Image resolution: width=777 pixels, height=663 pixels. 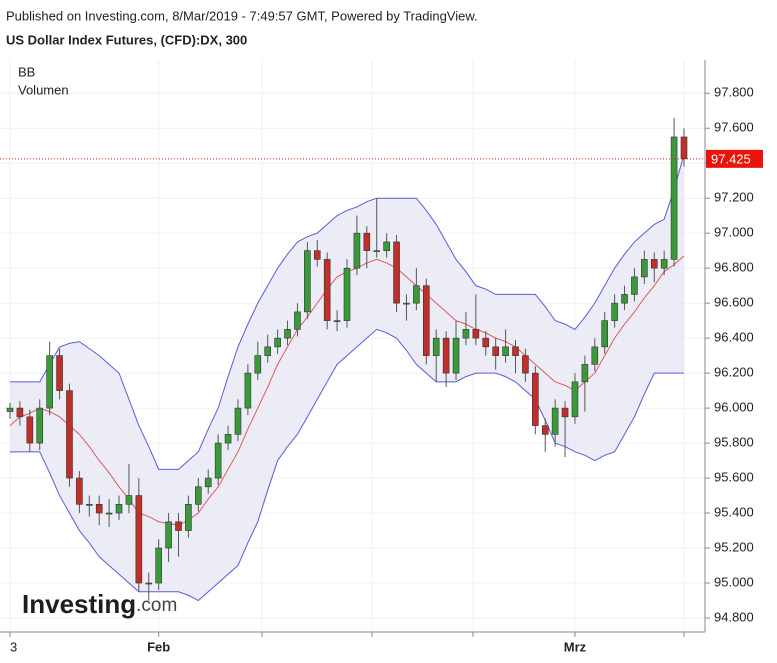 I want to click on watermark-suffix: .com, so click(x=156, y=605).